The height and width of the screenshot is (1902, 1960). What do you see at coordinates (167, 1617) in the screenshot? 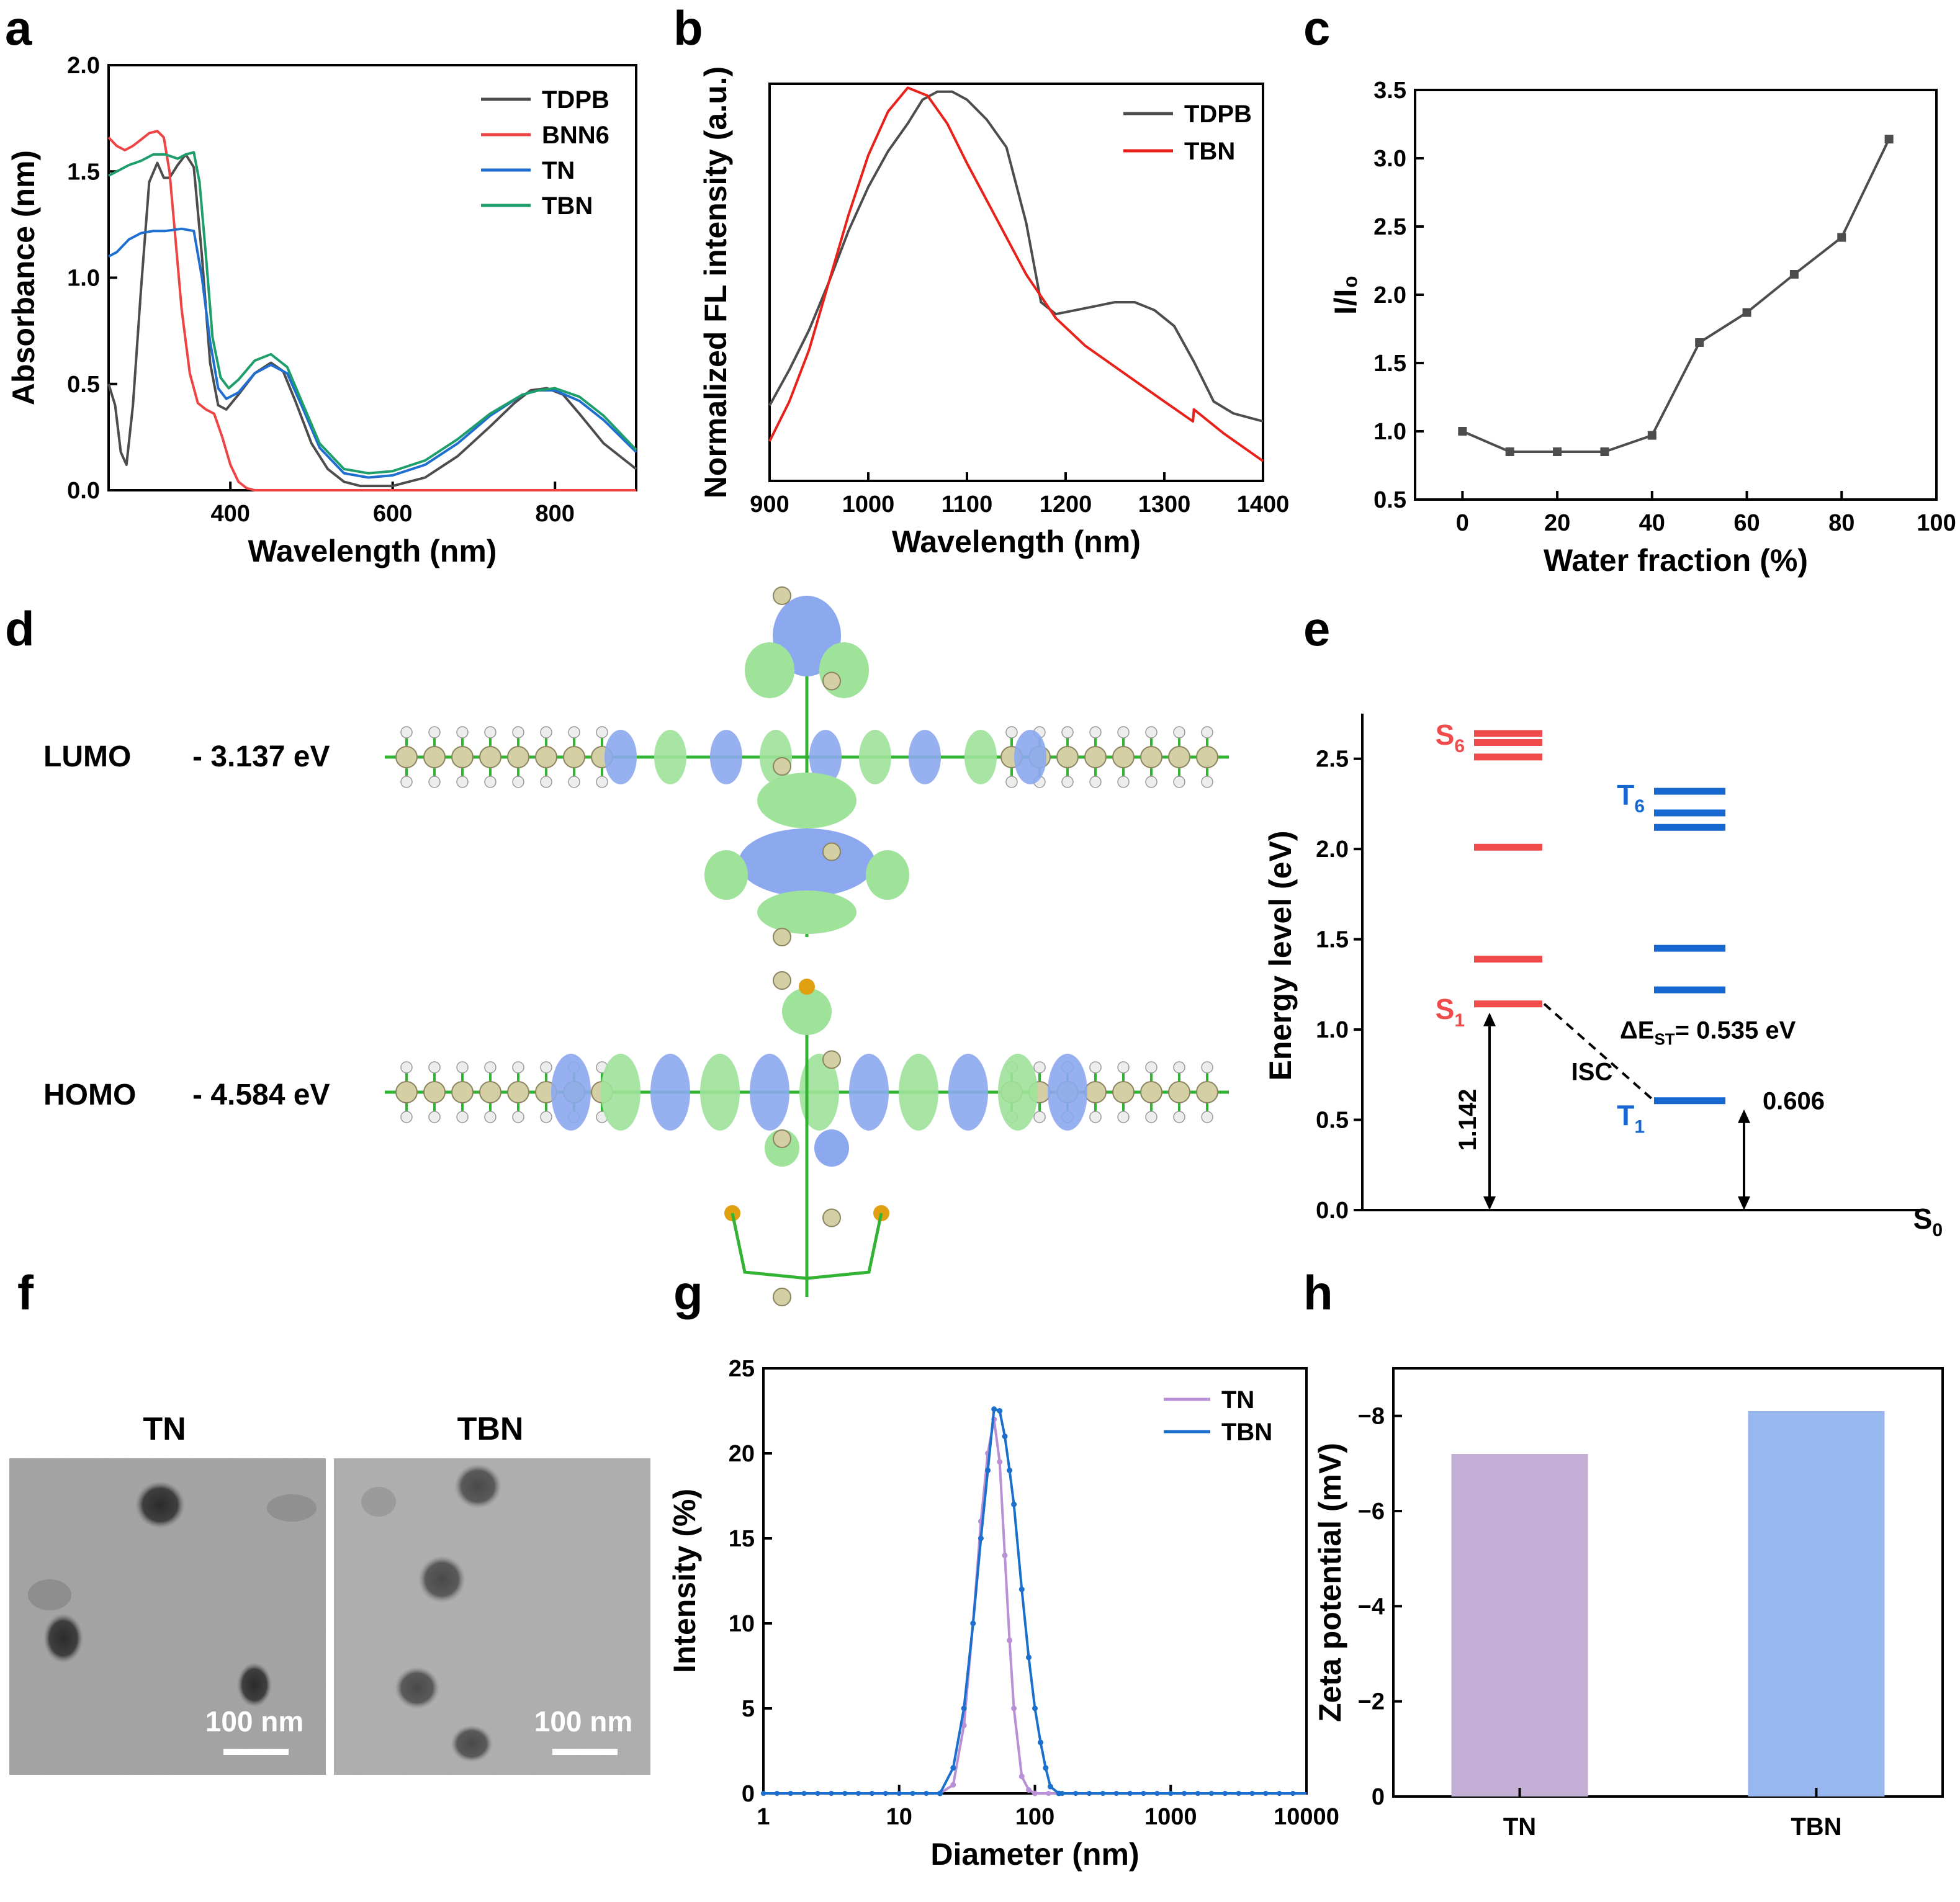
I see `tem-image-tn: 100 nm` at bounding box center [167, 1617].